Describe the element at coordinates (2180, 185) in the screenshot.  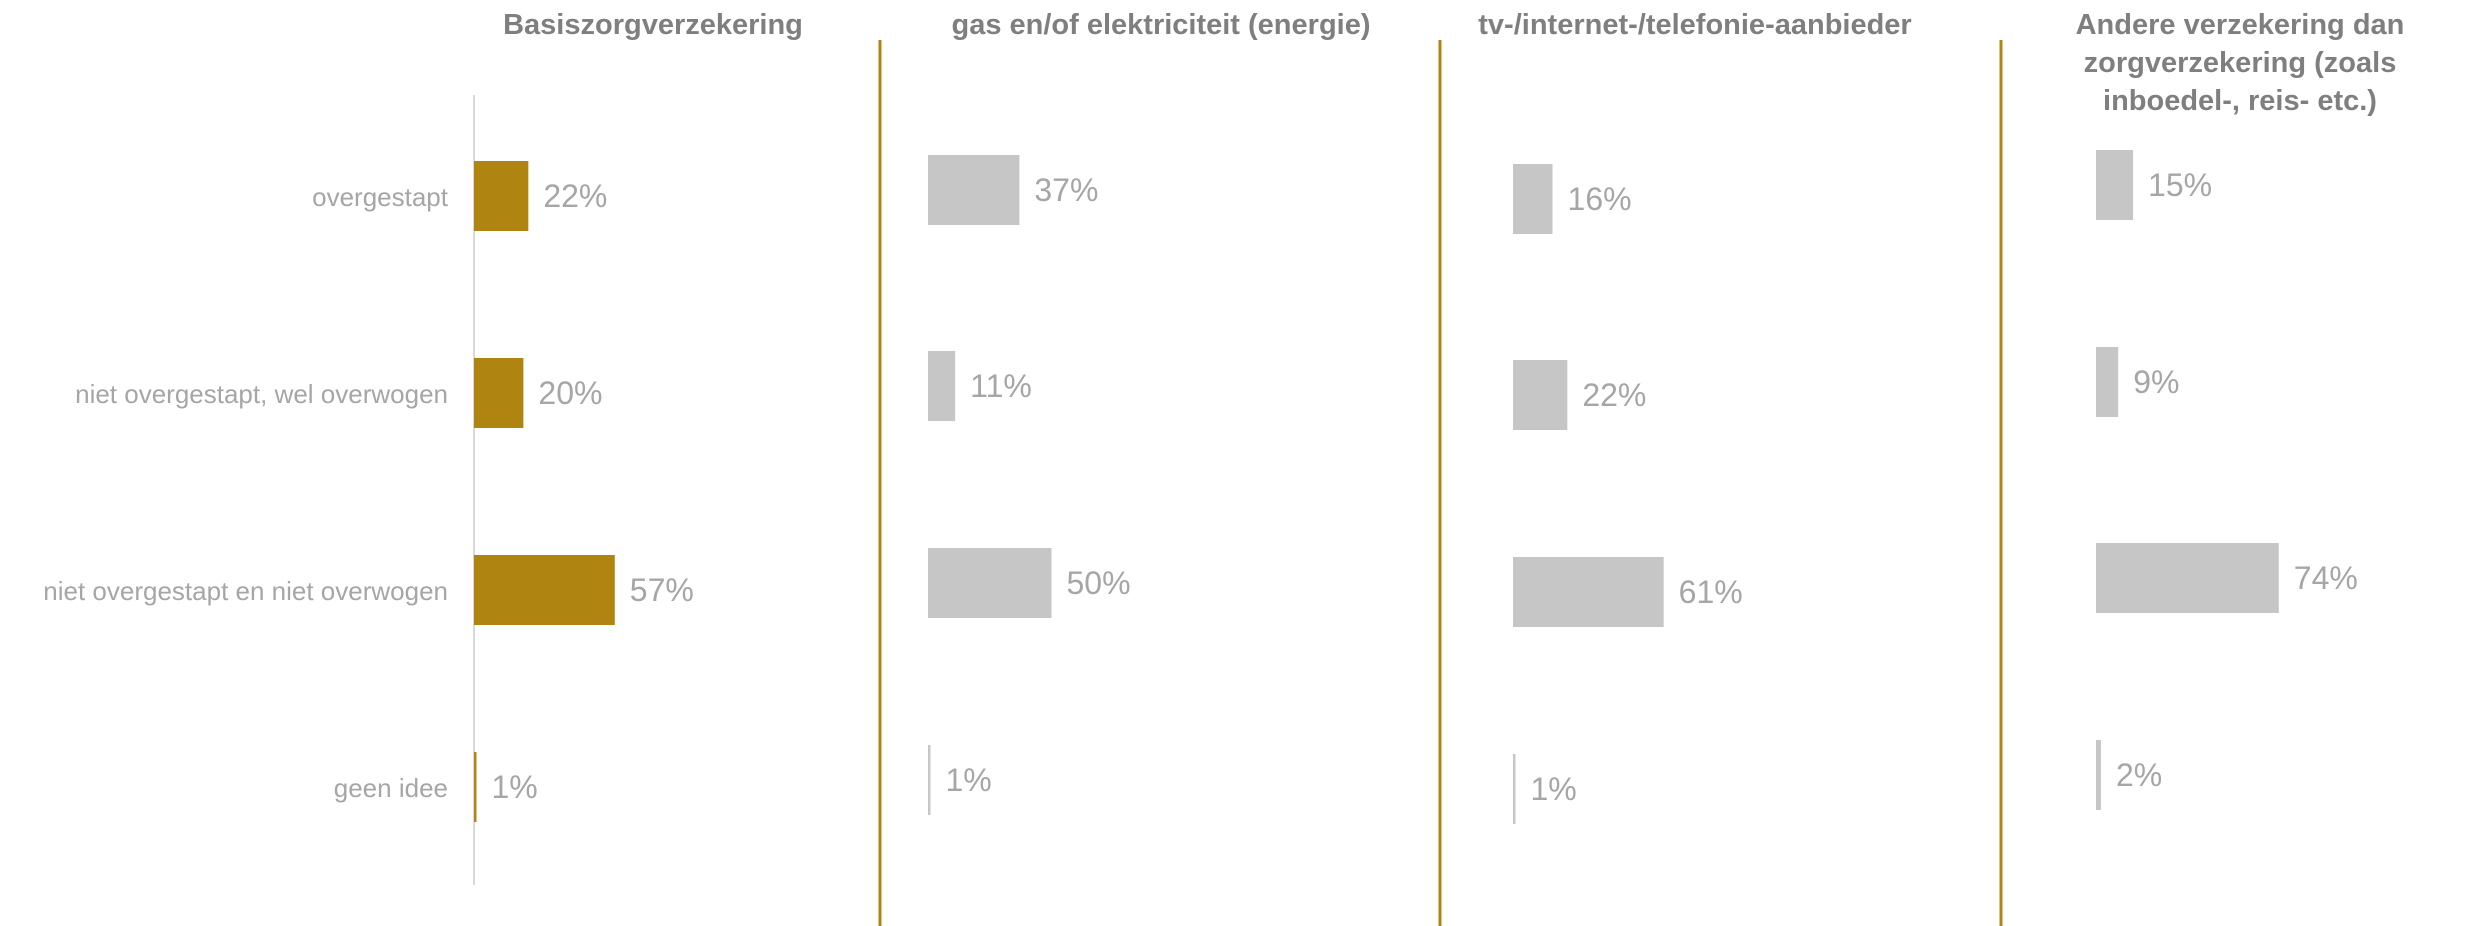
I see `value-label: 15%` at that location.